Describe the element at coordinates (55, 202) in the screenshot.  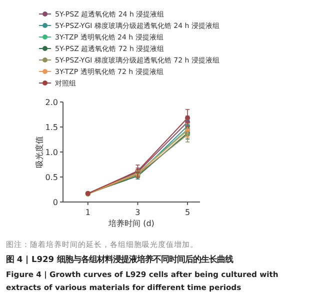
I see `y-tick-label: 0` at that location.